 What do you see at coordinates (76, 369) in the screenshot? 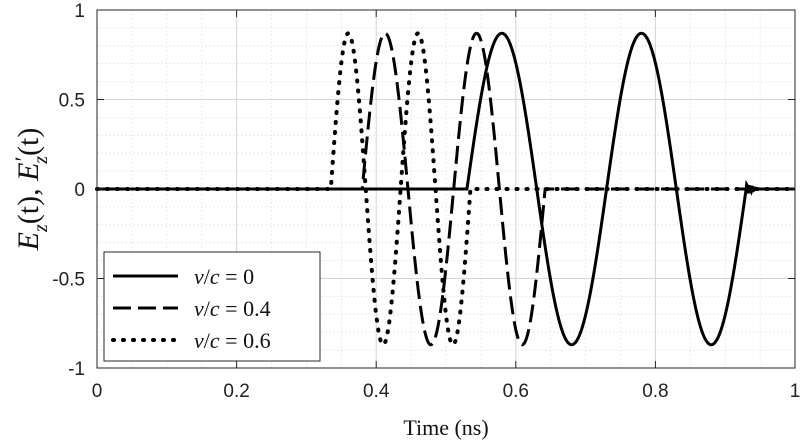
I see `y-tick-label: -1` at bounding box center [76, 369].